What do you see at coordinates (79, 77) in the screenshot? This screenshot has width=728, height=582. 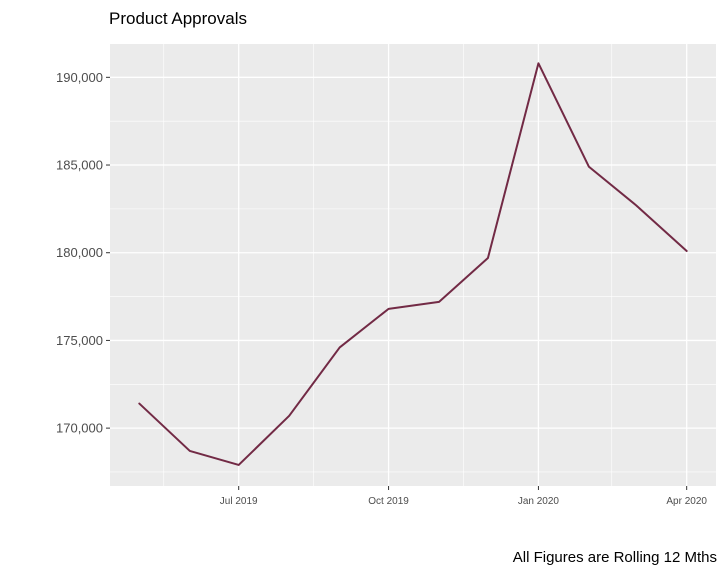 I see `y-tick-label: 190,000` at bounding box center [79, 77].